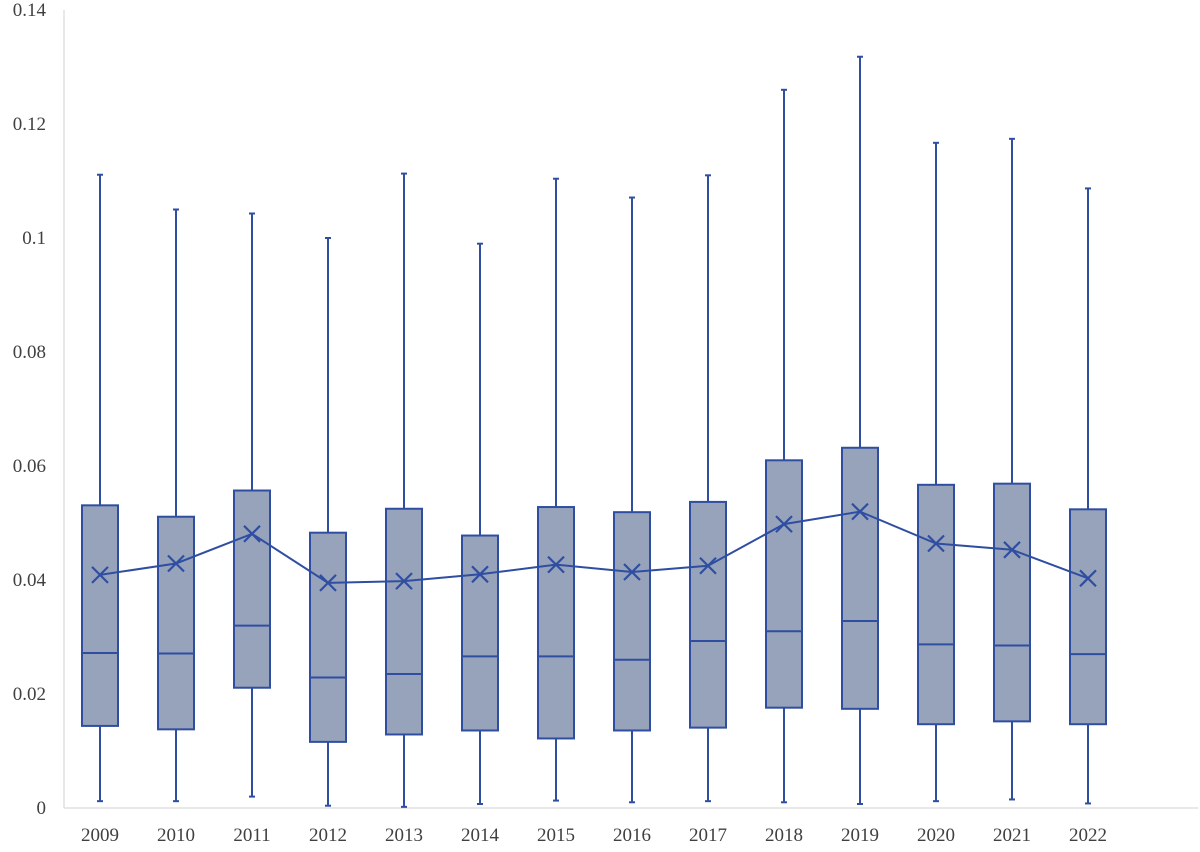 The width and height of the screenshot is (1200, 852). Describe the element at coordinates (30, 580) in the screenshot. I see `y-tick-label: 0.04` at that location.